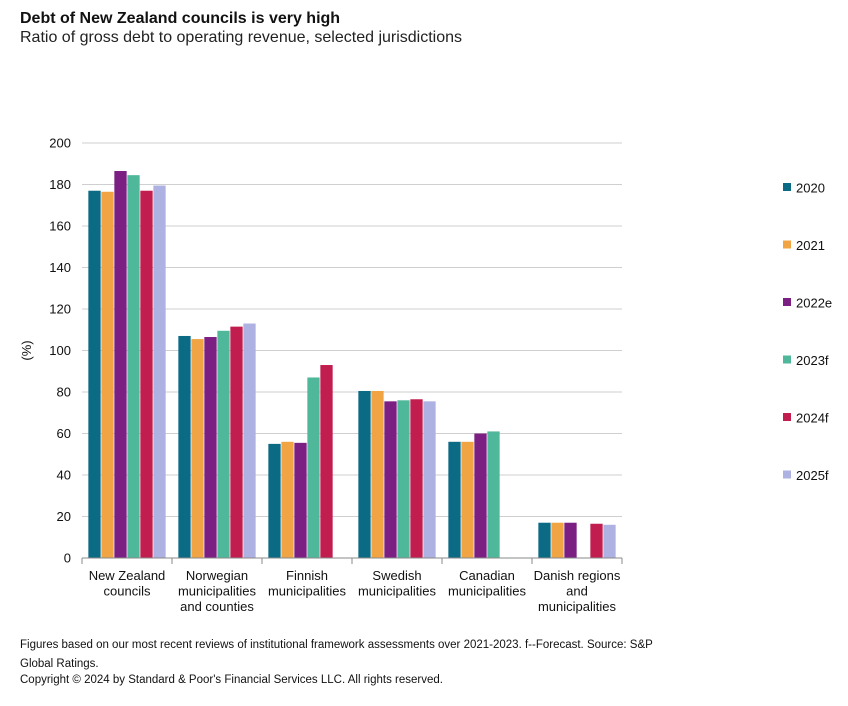 The height and width of the screenshot is (706, 848). Describe the element at coordinates (64, 516) in the screenshot. I see `y-tick-label: 20` at that location.